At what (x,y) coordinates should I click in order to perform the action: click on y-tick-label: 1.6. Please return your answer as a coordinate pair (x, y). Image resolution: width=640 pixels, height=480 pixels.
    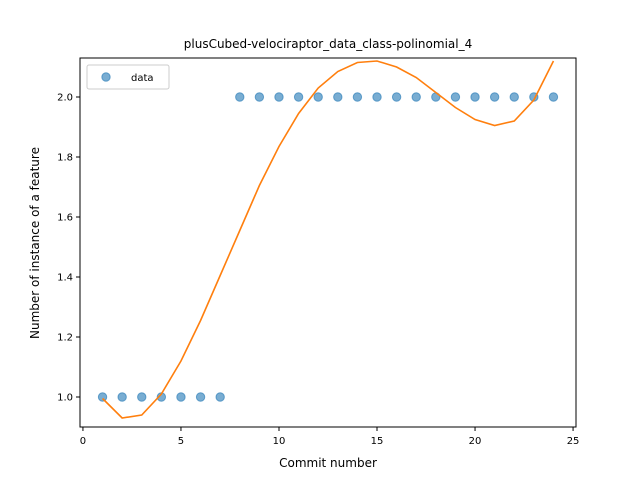
    Looking at the image, I should click on (65, 218).